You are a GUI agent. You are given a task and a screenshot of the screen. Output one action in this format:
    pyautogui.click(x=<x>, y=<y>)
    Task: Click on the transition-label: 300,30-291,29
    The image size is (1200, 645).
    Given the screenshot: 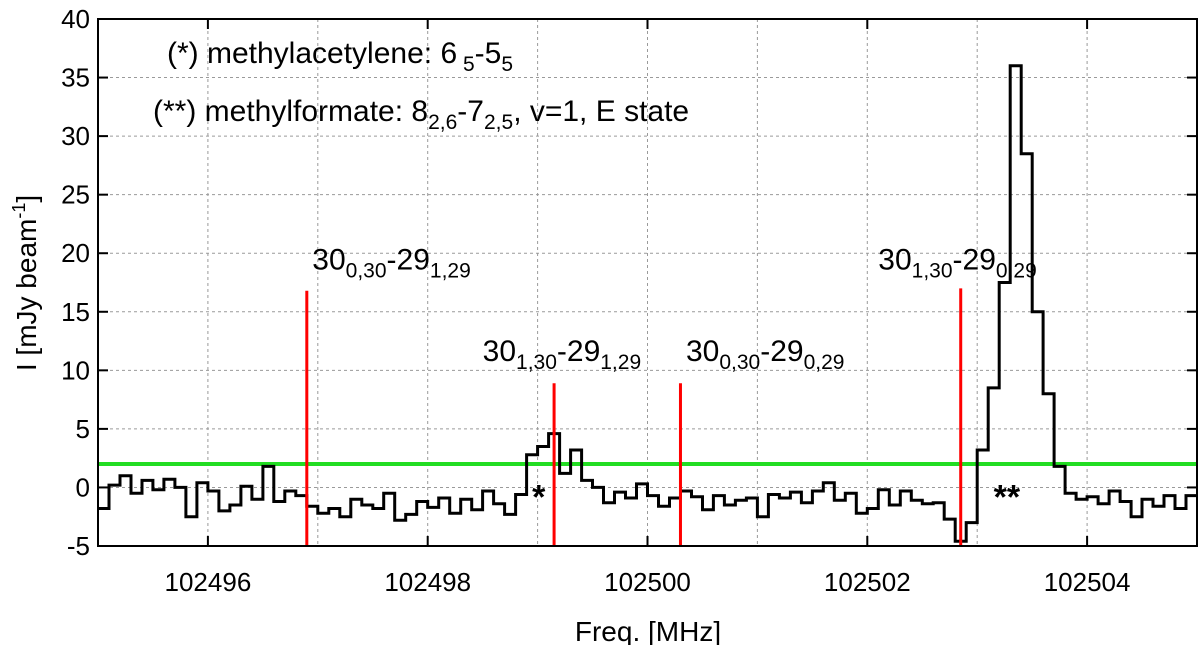 What is the action you would take?
    pyautogui.click(x=391, y=263)
    